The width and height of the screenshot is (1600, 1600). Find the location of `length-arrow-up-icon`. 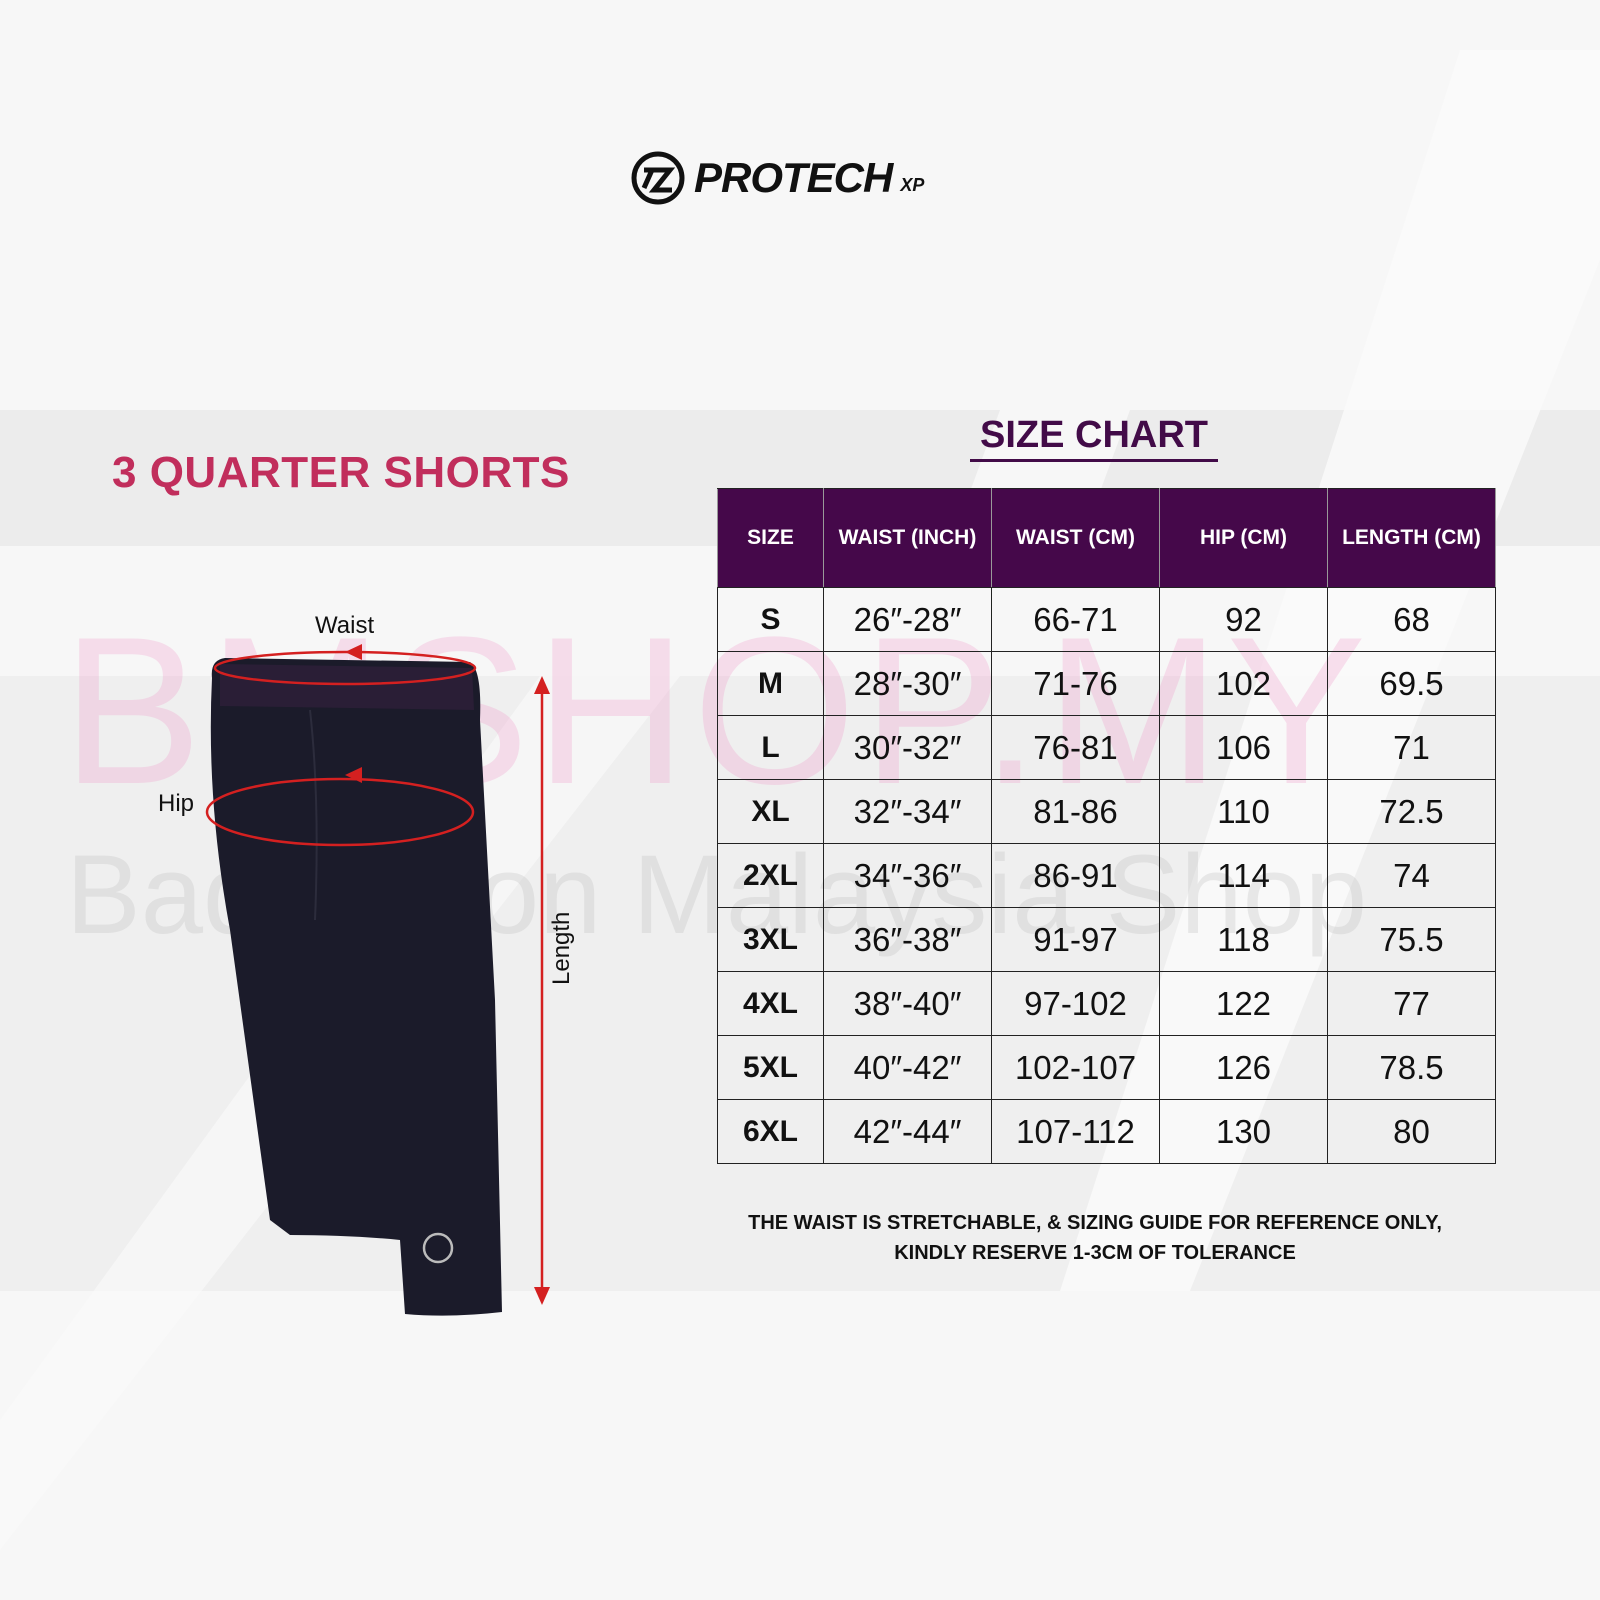

length-arrow-up-icon is located at coordinates (542, 685).